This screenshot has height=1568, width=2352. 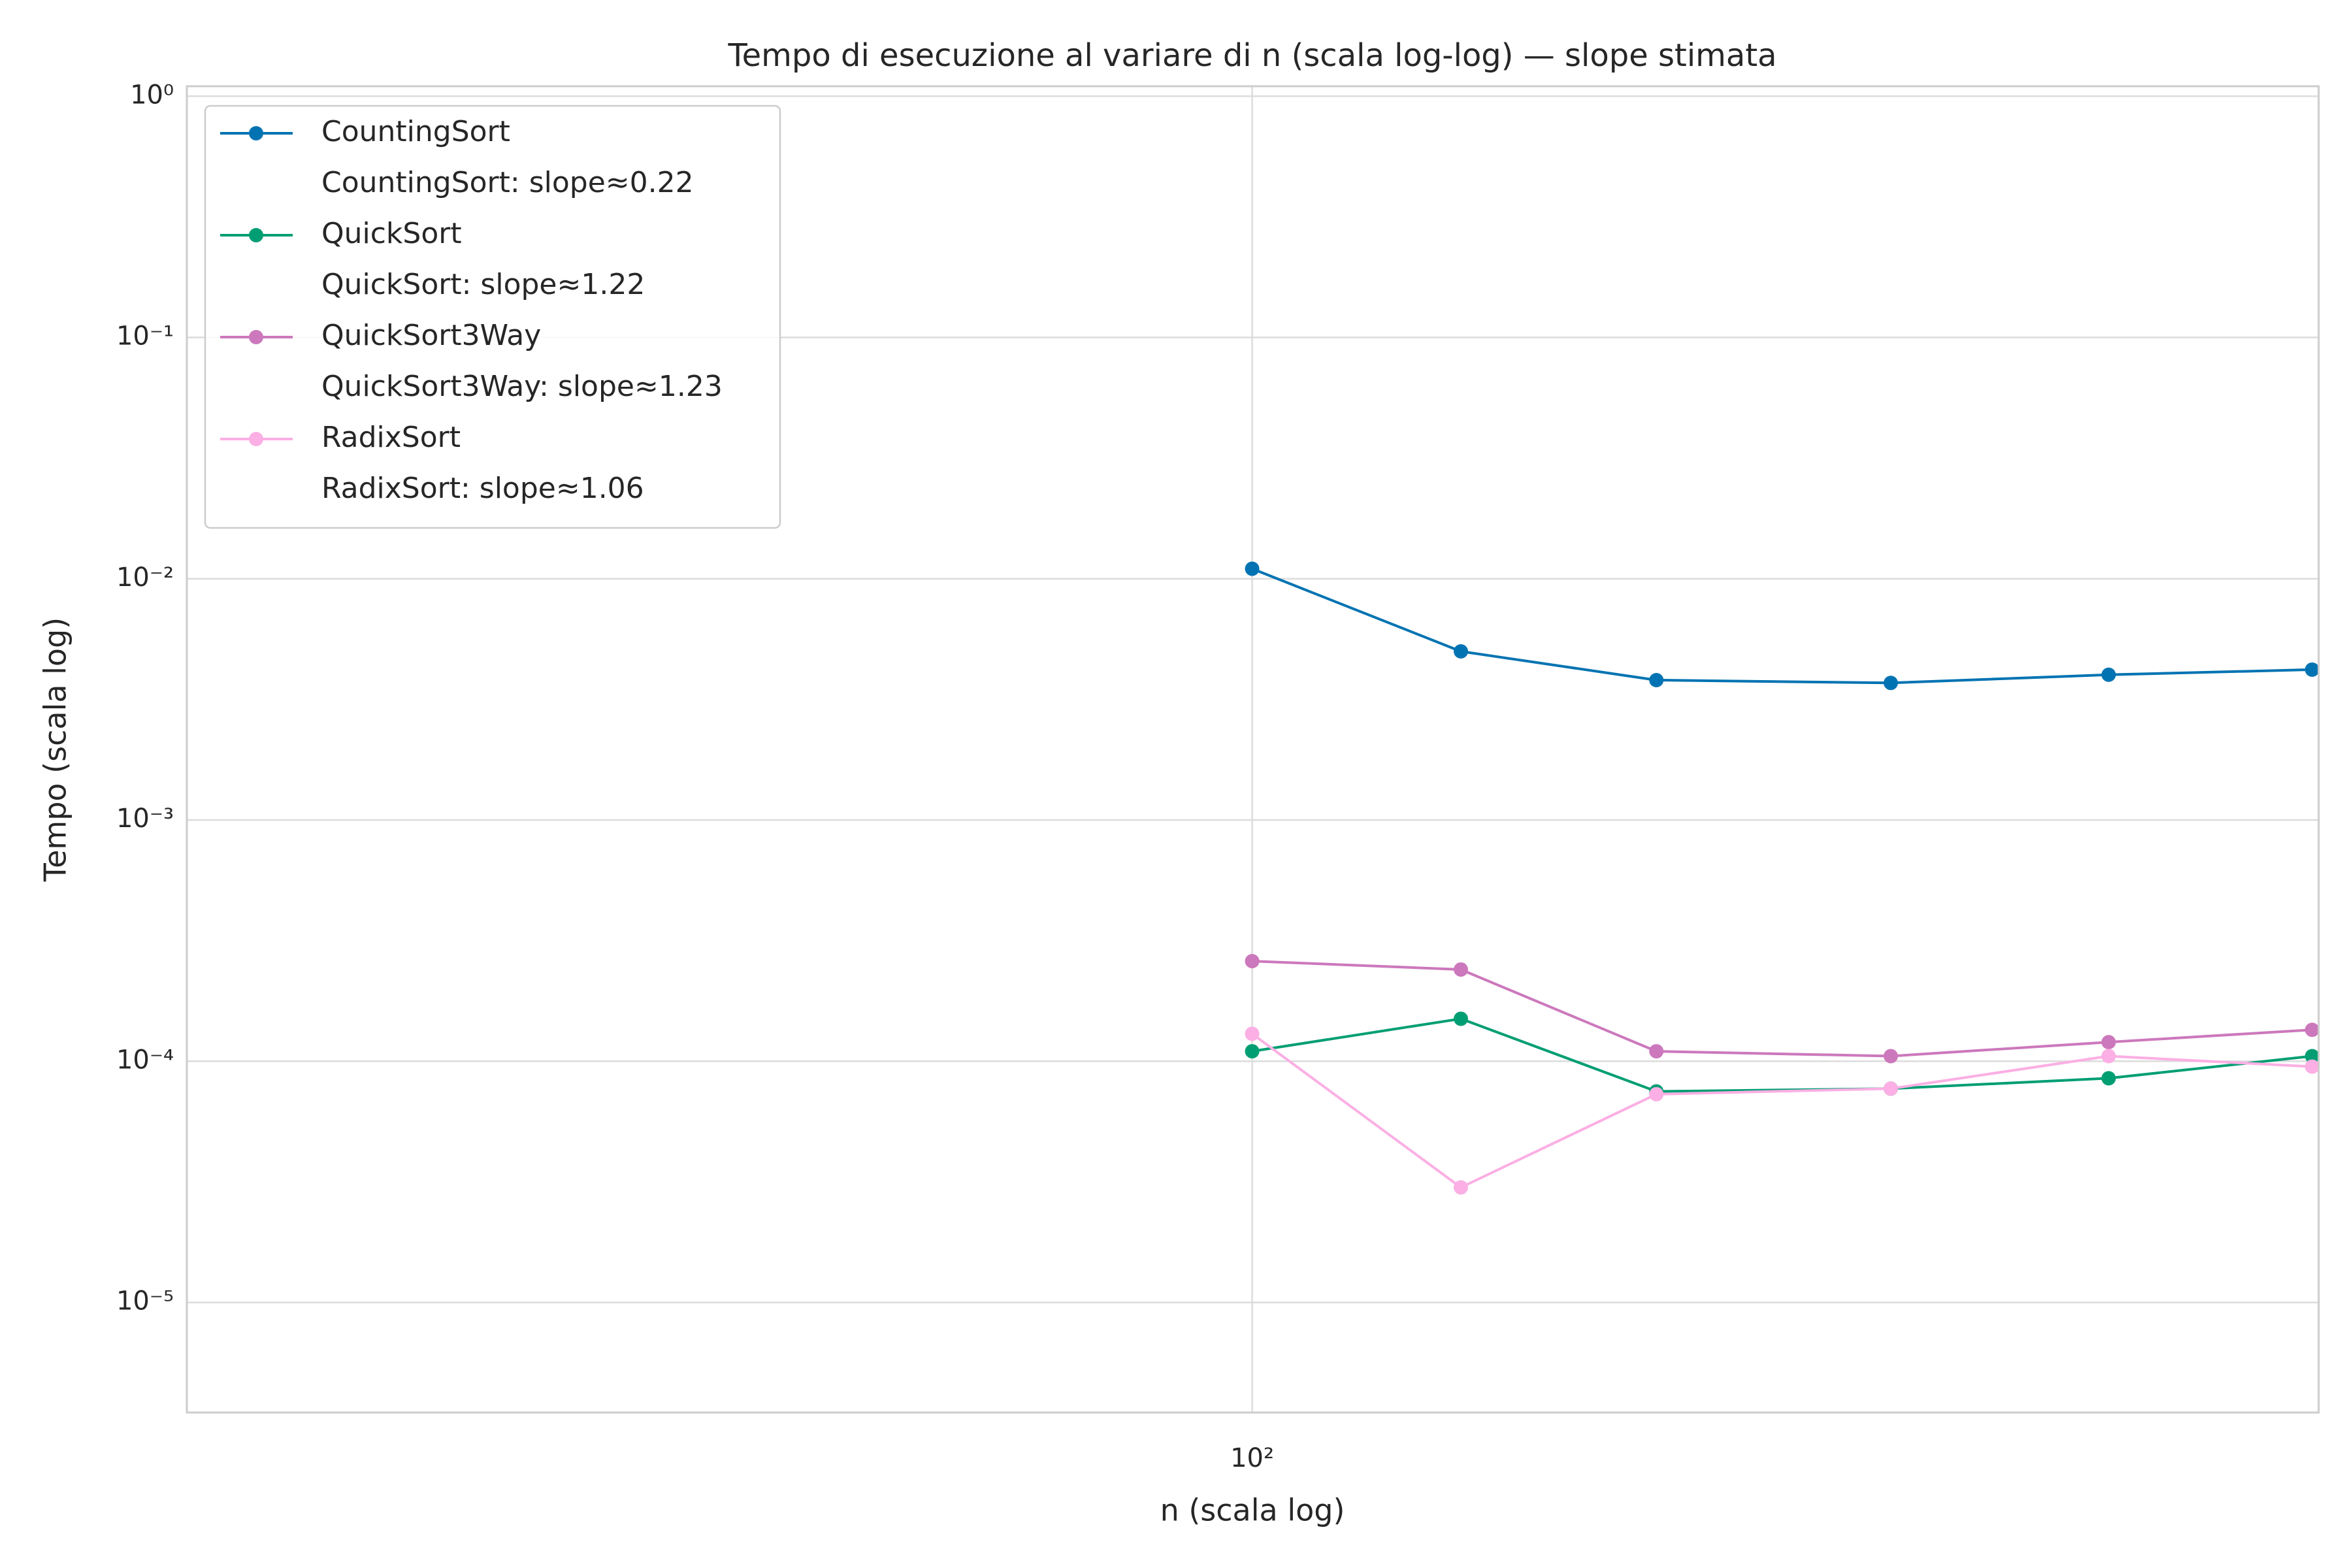 What do you see at coordinates (482, 488) in the screenshot?
I see `legend-fit-label: RadixSort: slope≈1.06` at bounding box center [482, 488].